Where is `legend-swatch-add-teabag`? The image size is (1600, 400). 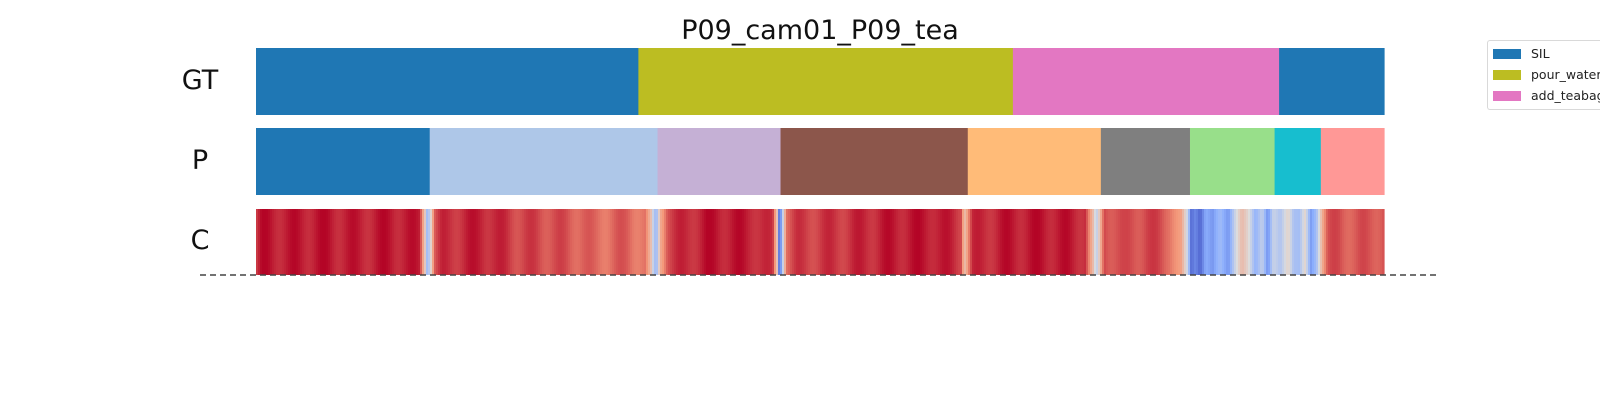 legend-swatch-add-teabag is located at coordinates (1507, 96).